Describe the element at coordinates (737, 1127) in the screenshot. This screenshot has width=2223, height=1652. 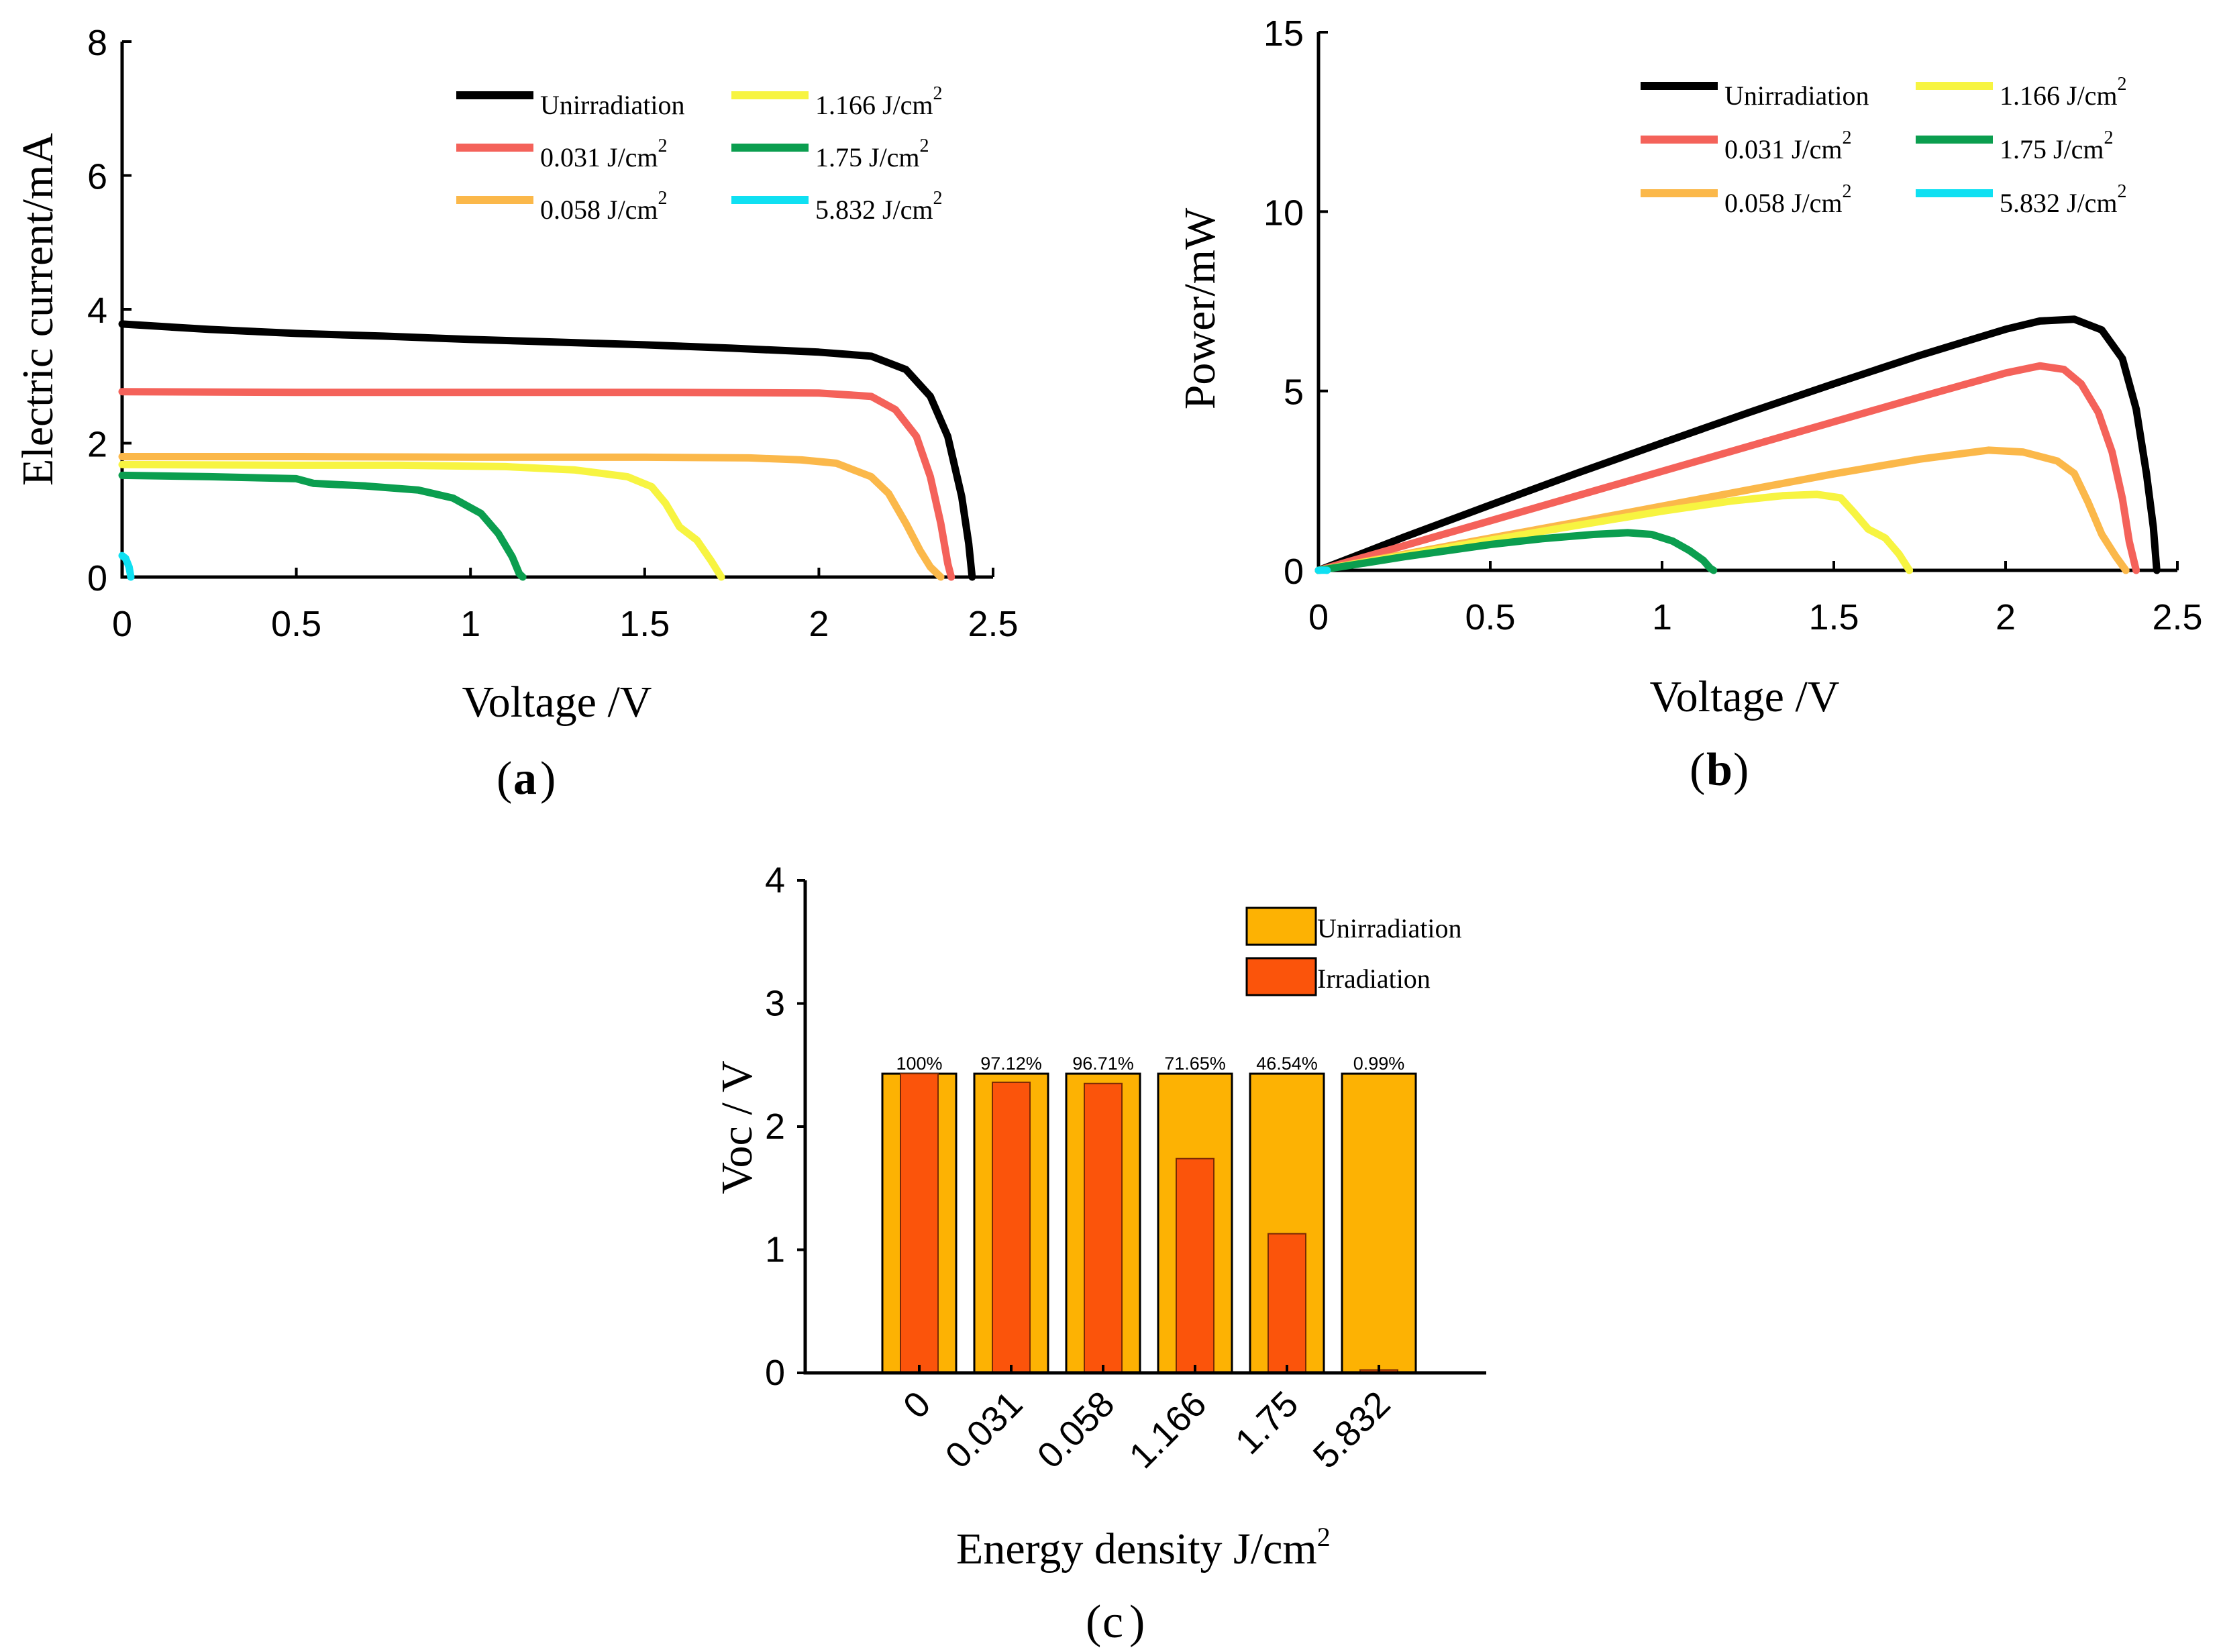
I see `panel-c-y-label: Voc / V` at that location.